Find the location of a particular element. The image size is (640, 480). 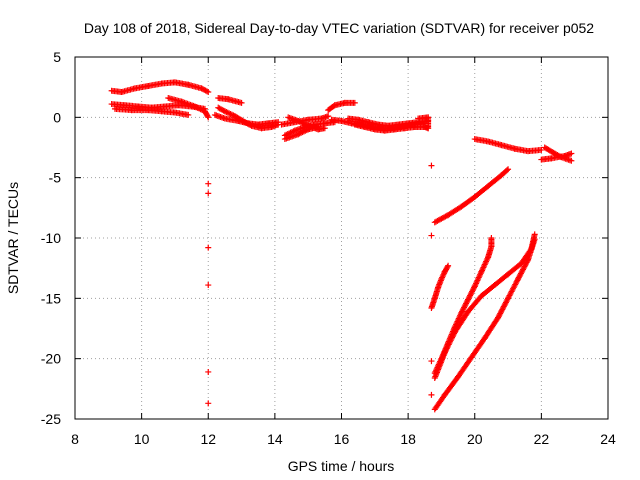

series-track-w is located at coordinates (484, 306).